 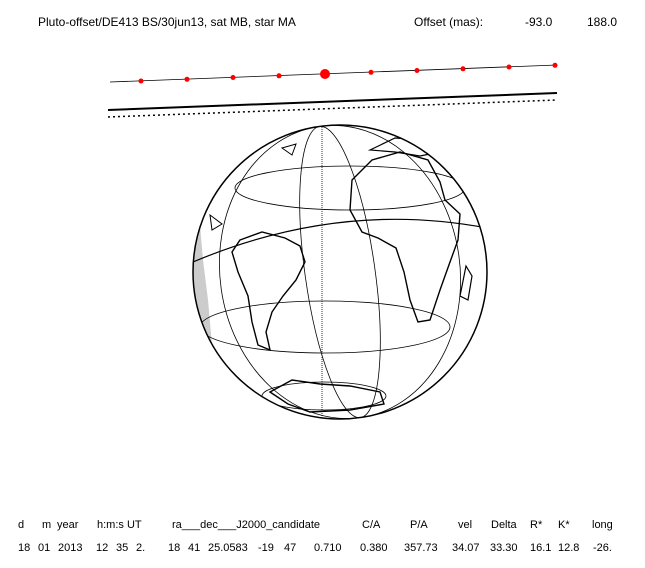 What do you see at coordinates (421, 548) in the screenshot?
I see `table-cell: 357.73` at bounding box center [421, 548].